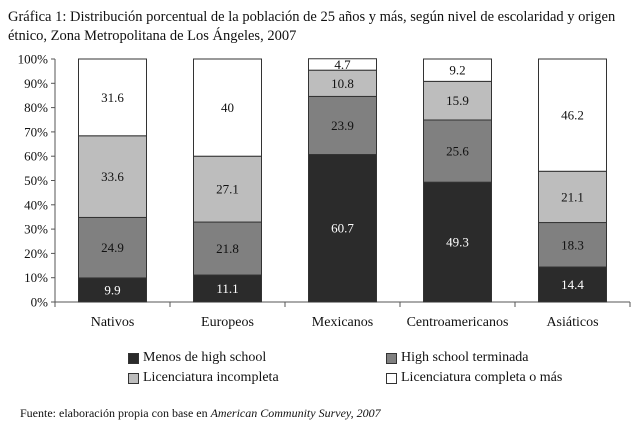 This screenshot has width=642, height=430. I want to click on data-label: 11.1, so click(227, 288).